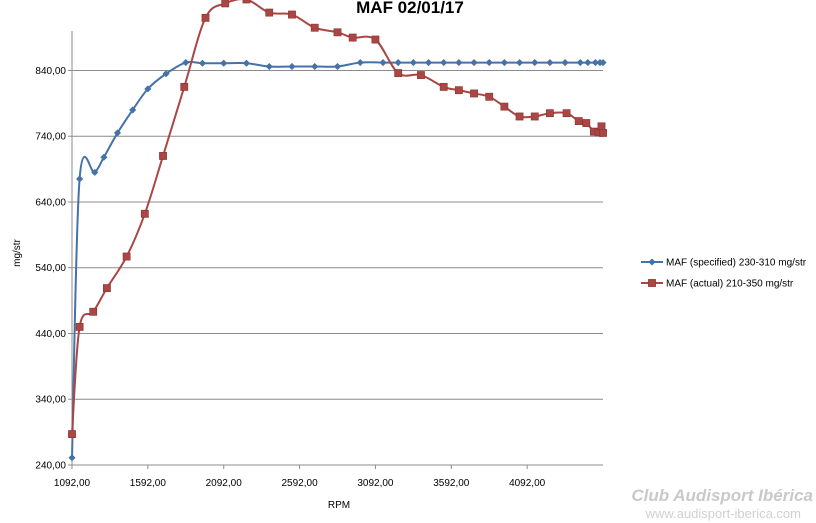  I want to click on chart-title: MAF 02/01/17, so click(410, 8).